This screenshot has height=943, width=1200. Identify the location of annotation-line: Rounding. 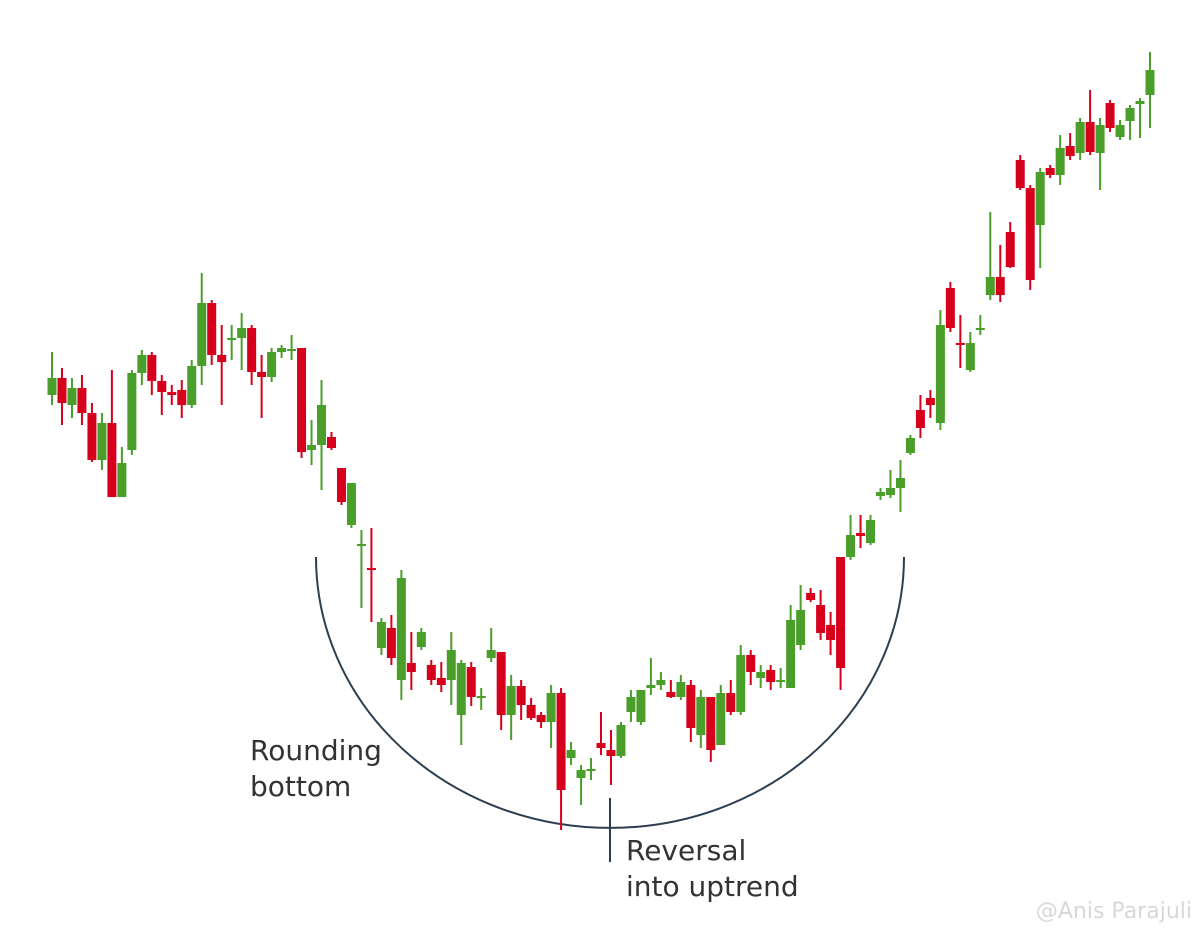
(316, 750).